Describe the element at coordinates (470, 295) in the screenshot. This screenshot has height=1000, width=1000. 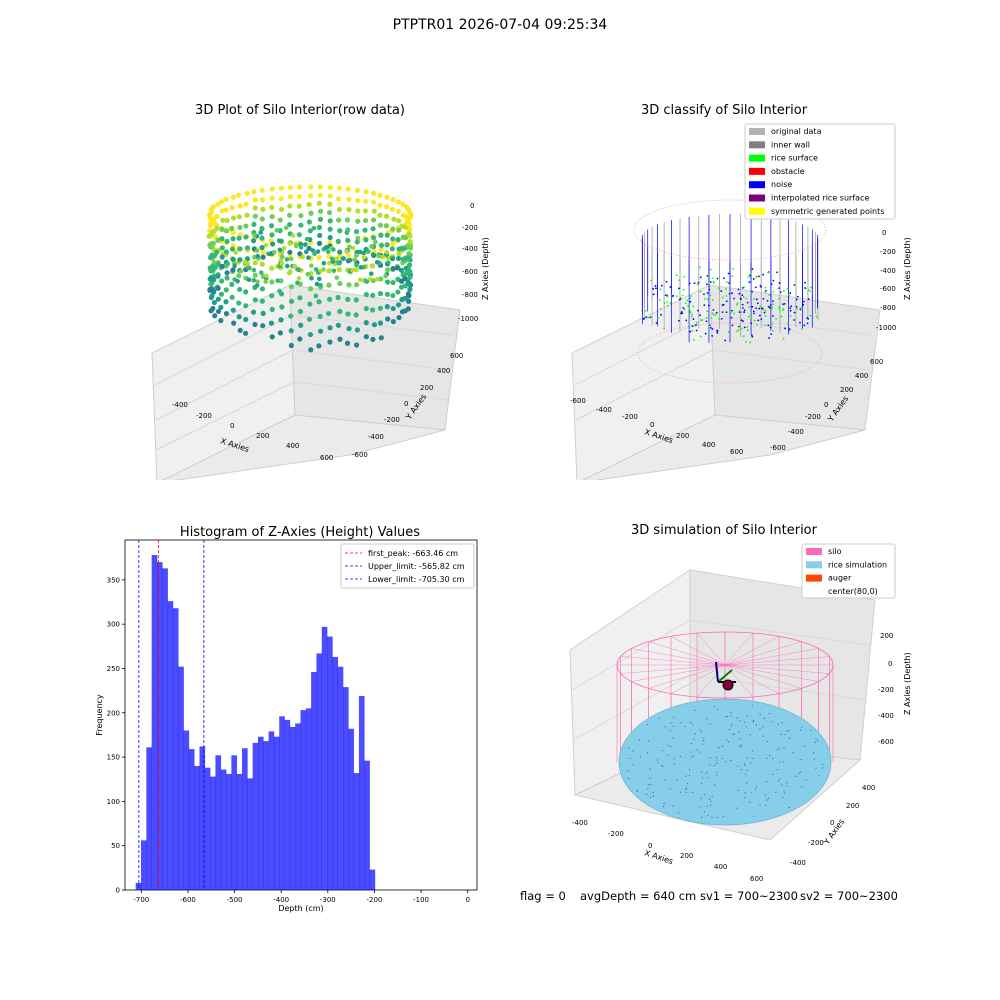
I see `raw-ztick: -800` at that location.